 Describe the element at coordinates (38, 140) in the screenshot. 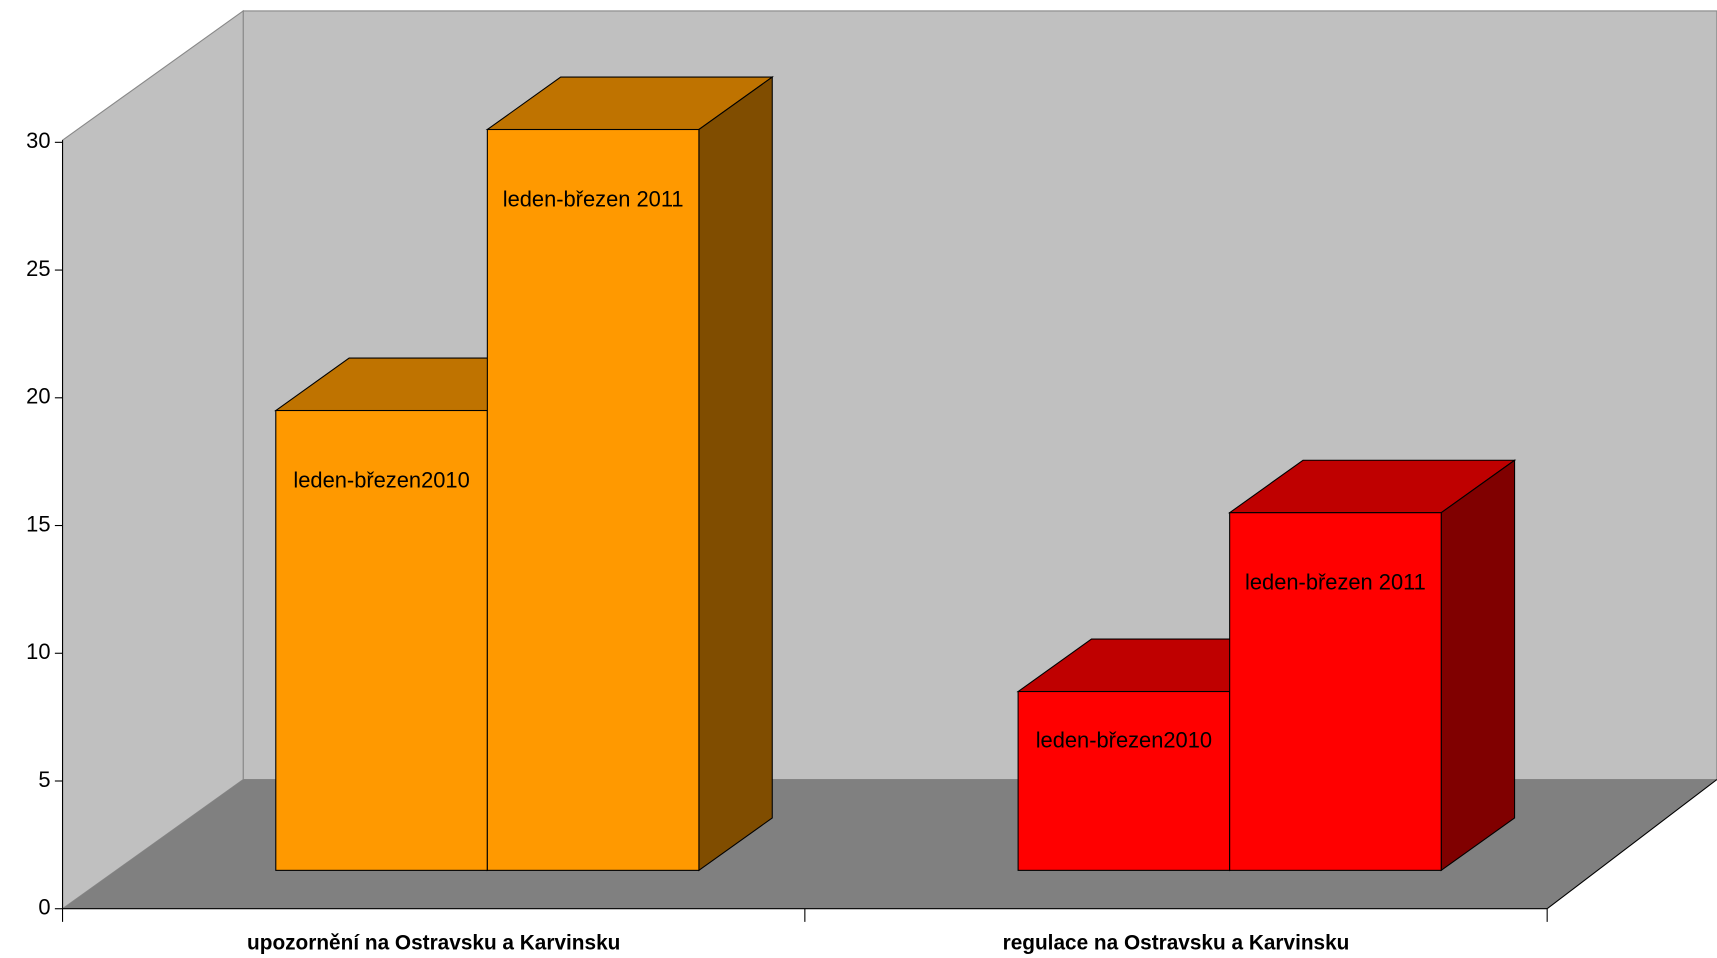

I see `y-tick-label: 30` at that location.